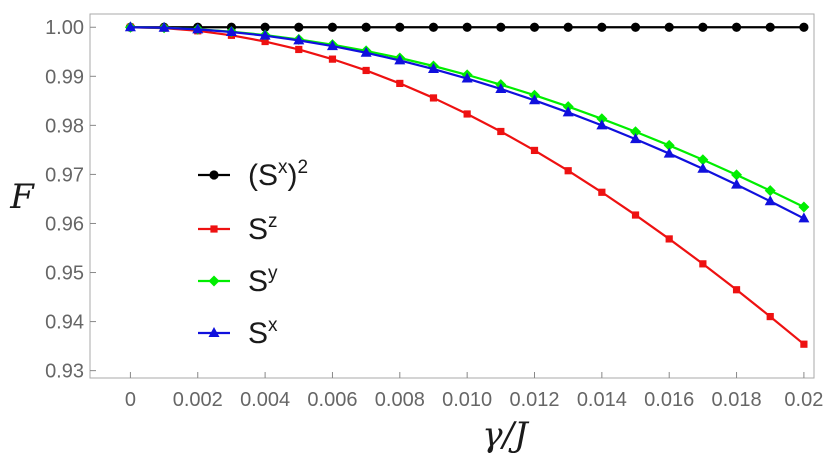 The height and width of the screenshot is (459, 830). I want to click on x-tick-label: 0.006, so click(332, 400).